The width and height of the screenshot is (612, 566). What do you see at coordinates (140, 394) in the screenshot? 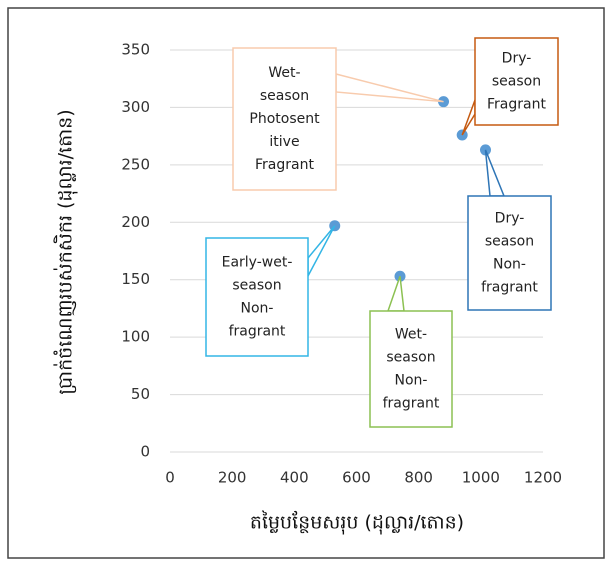
I see `y-tick-label: 50` at bounding box center [140, 394].